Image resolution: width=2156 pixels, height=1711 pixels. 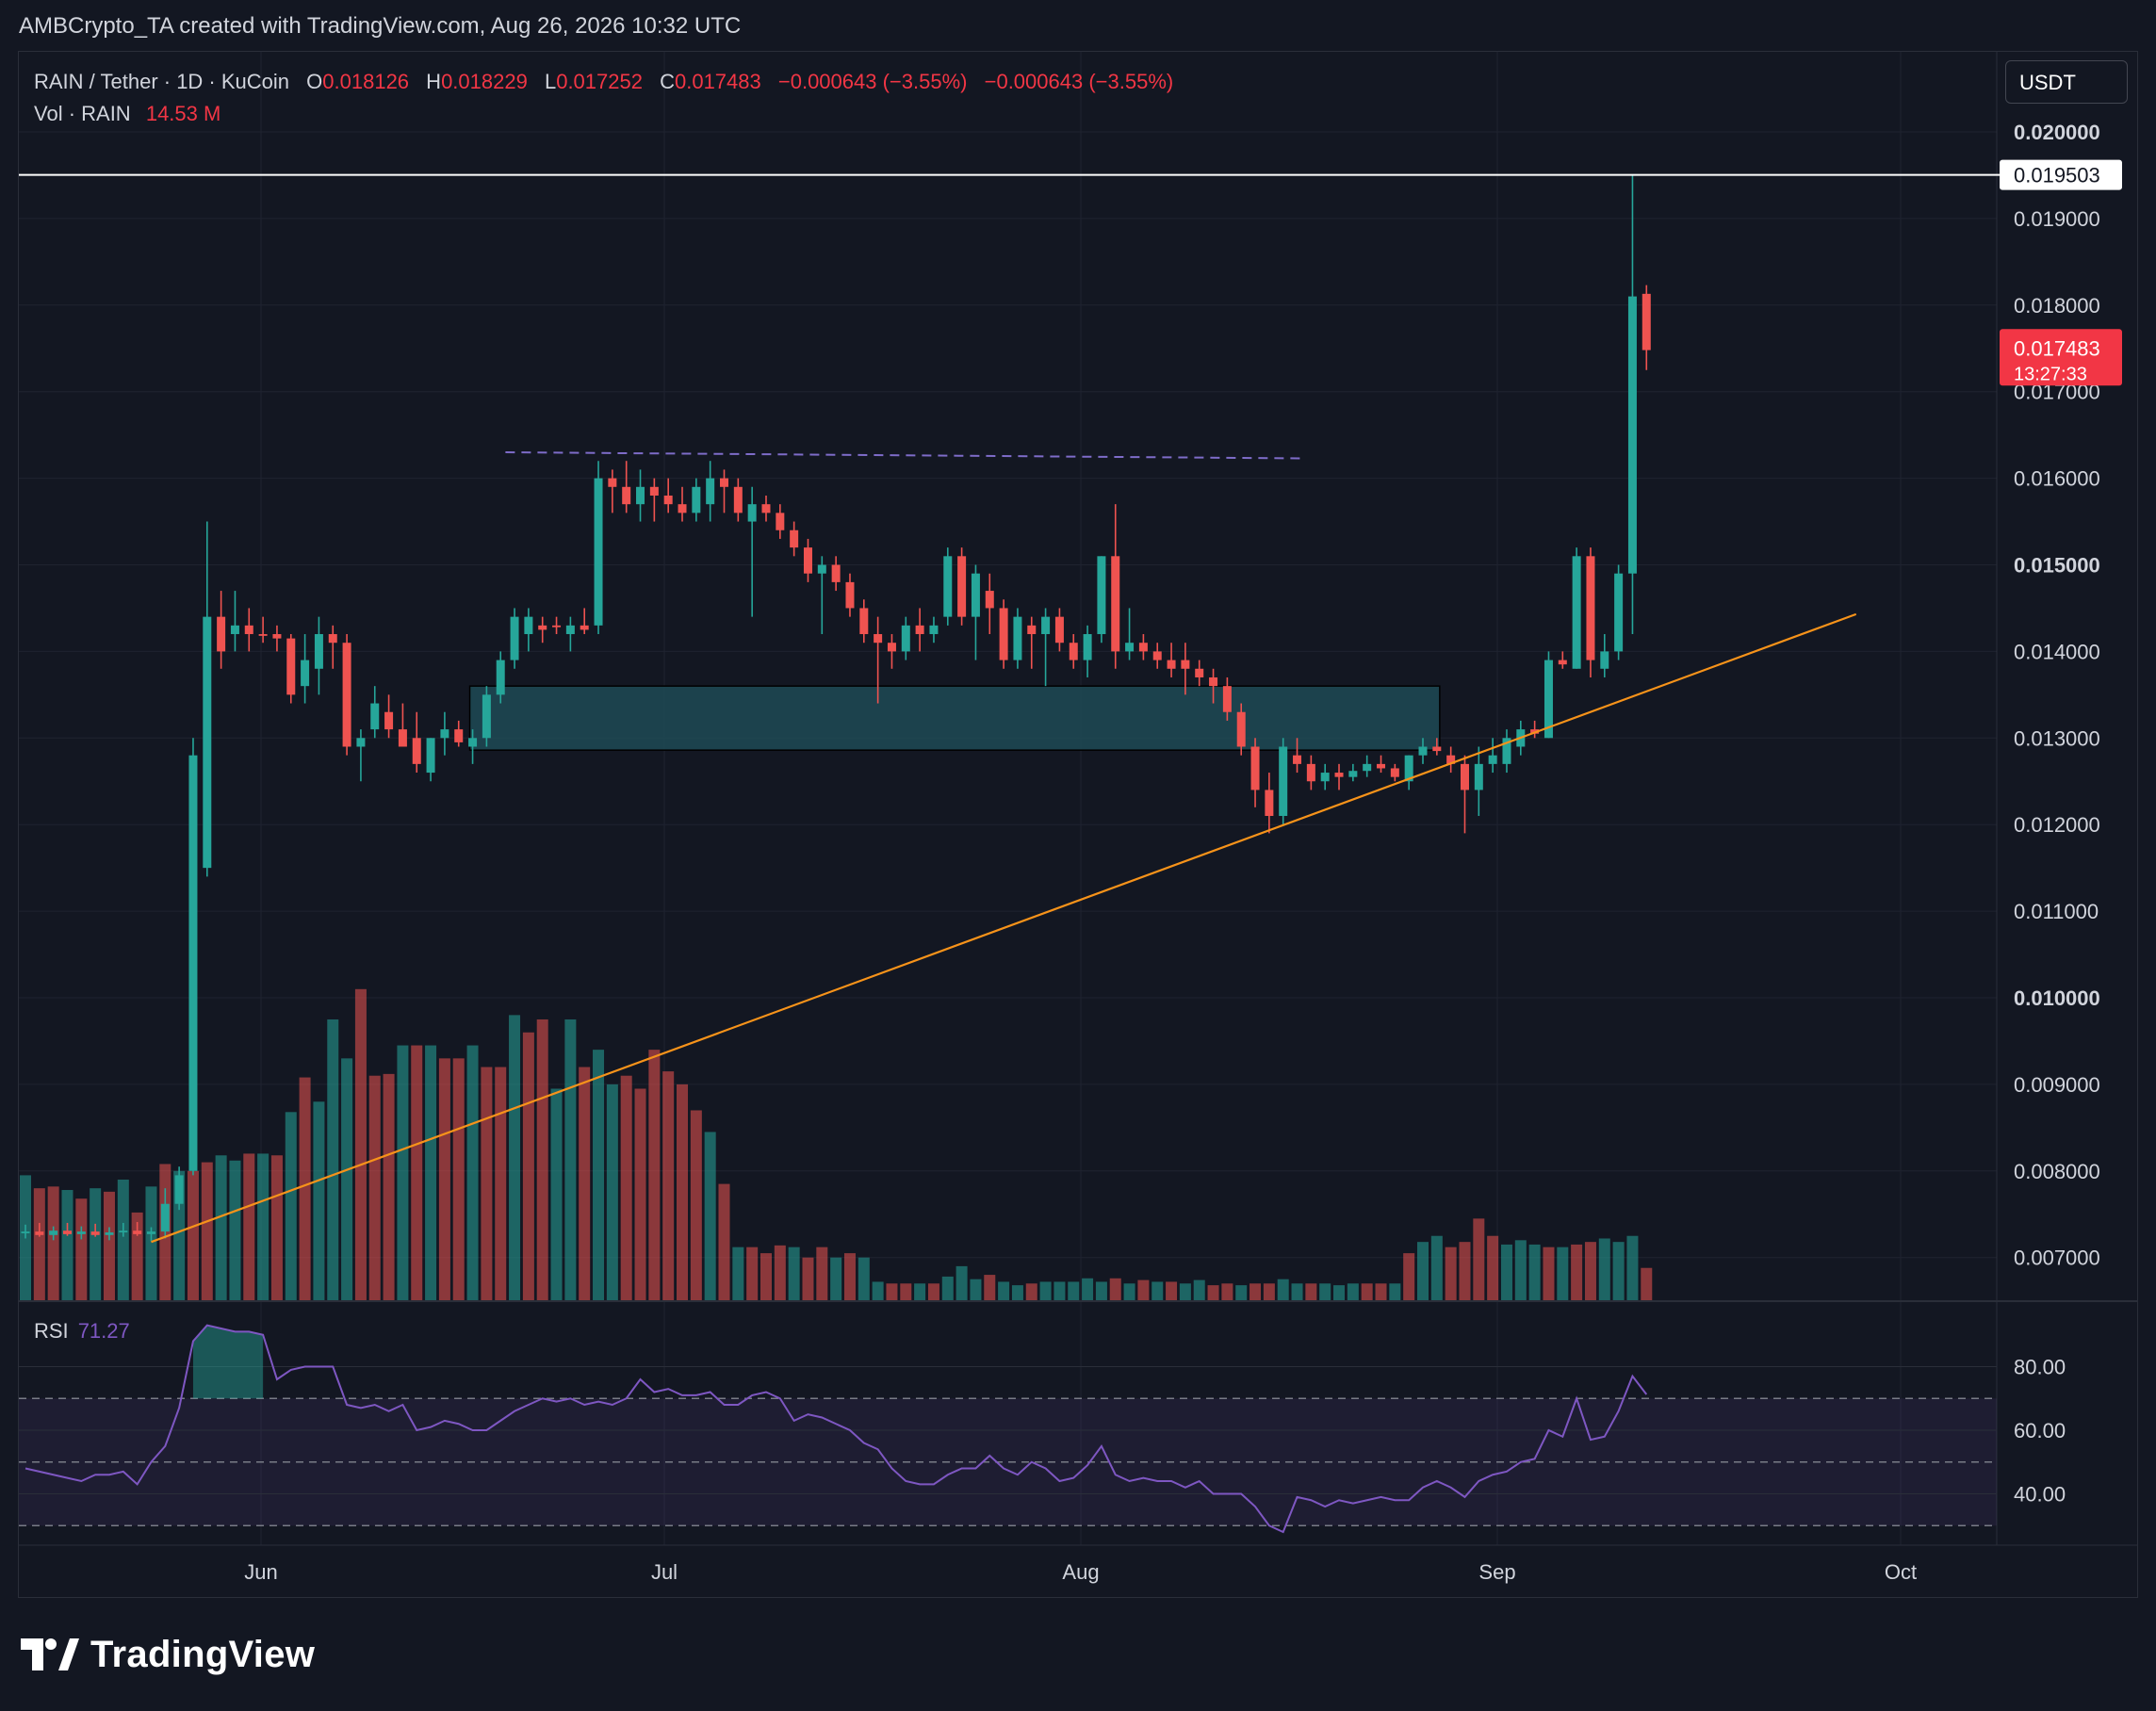 What do you see at coordinates (2057, 651) in the screenshot?
I see `price-axis-label: 0.014000` at bounding box center [2057, 651].